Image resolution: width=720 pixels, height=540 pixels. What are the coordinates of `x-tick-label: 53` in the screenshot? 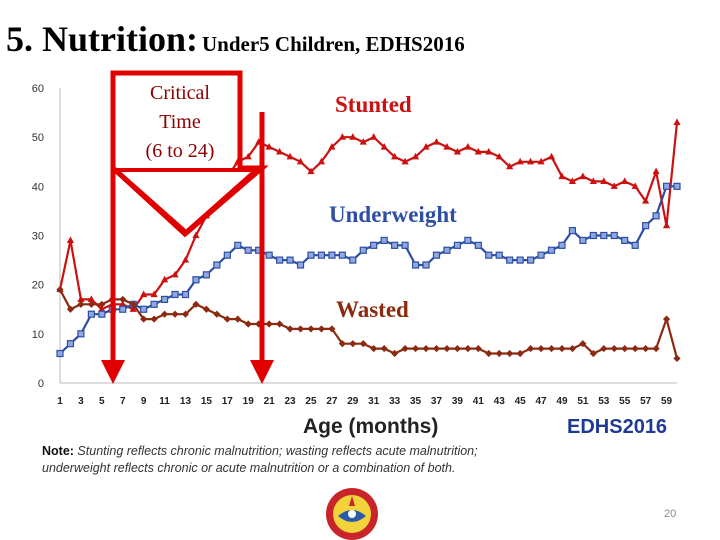 It's located at (604, 401).